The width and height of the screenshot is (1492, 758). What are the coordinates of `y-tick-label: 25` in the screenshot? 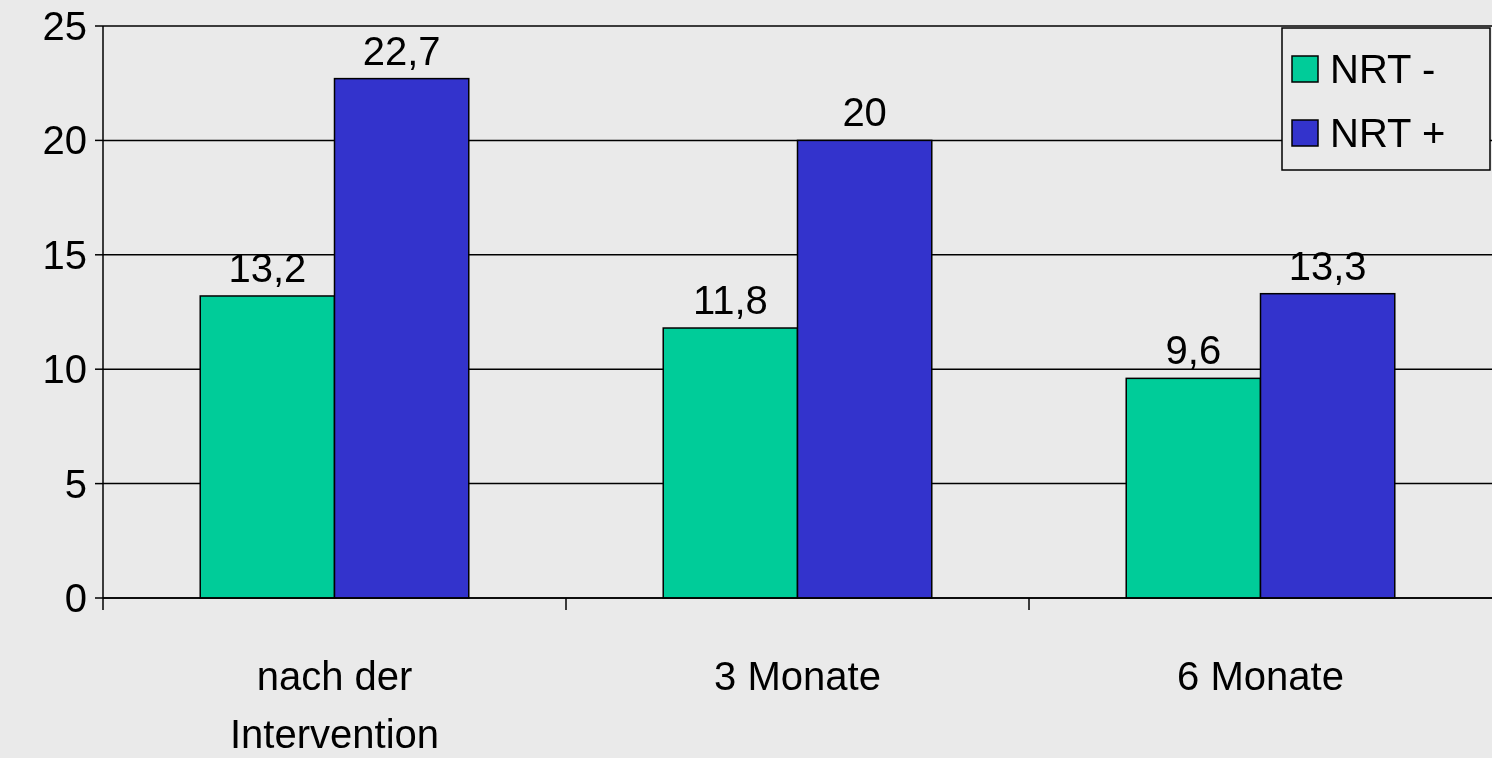 It's located at (64, 26).